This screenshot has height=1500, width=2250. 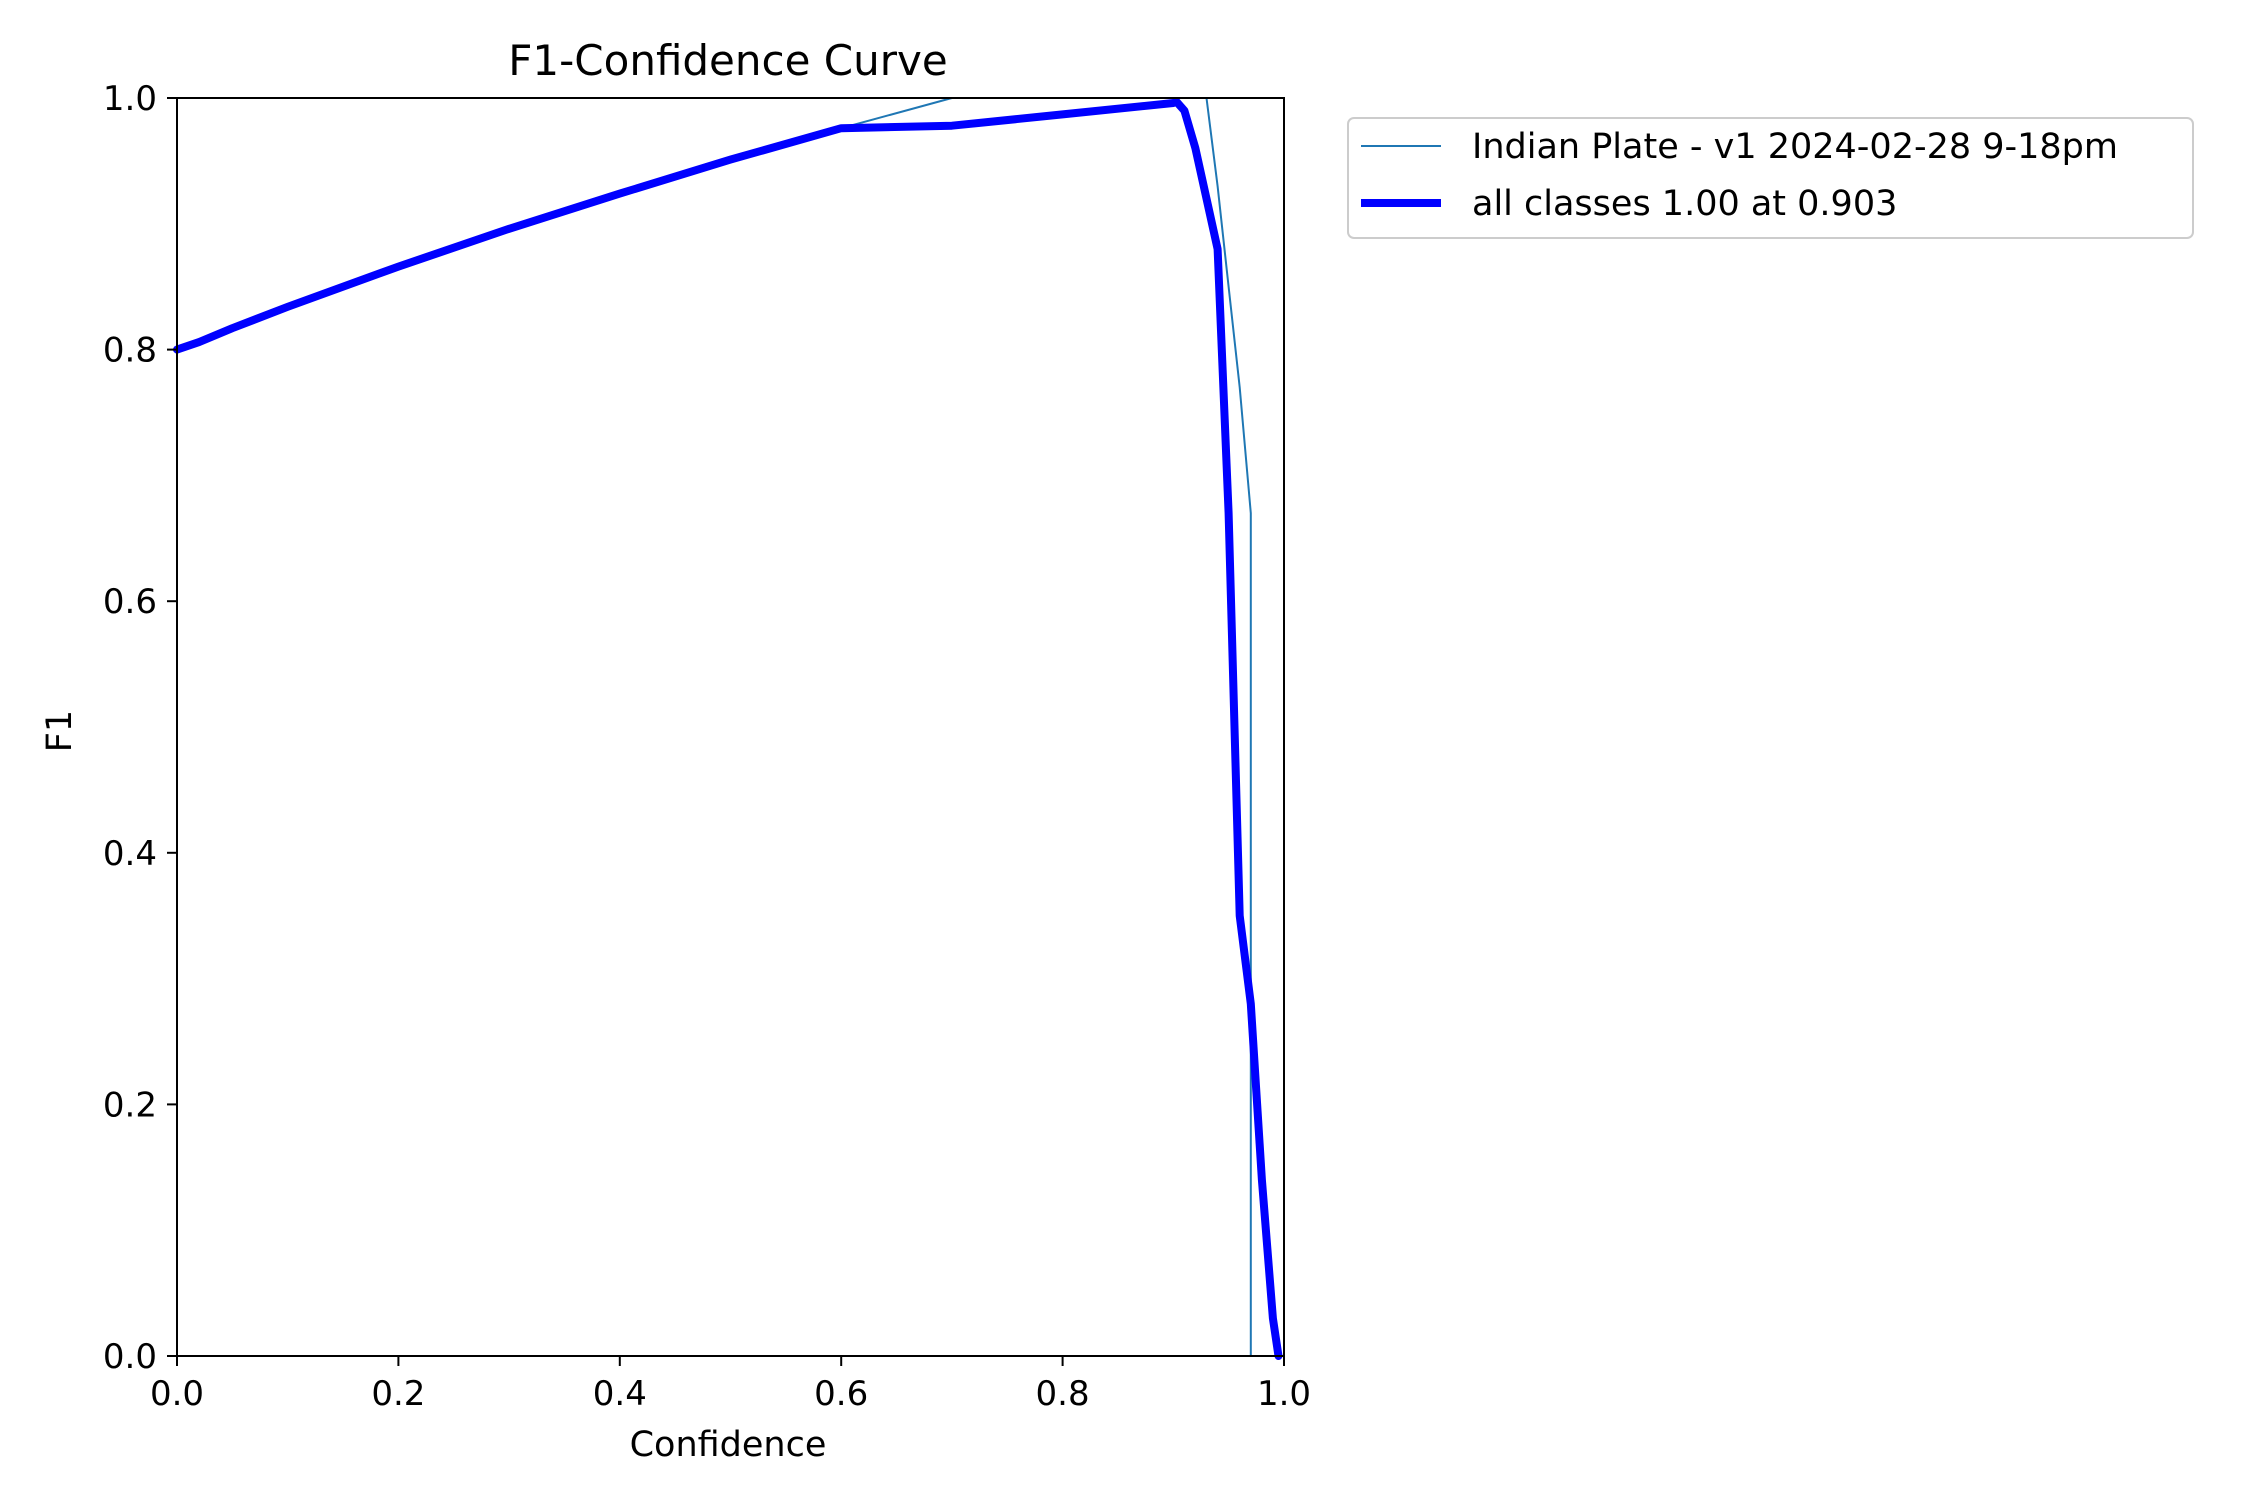 I want to click on y-tick-label: 0.0, so click(x=130, y=1357).